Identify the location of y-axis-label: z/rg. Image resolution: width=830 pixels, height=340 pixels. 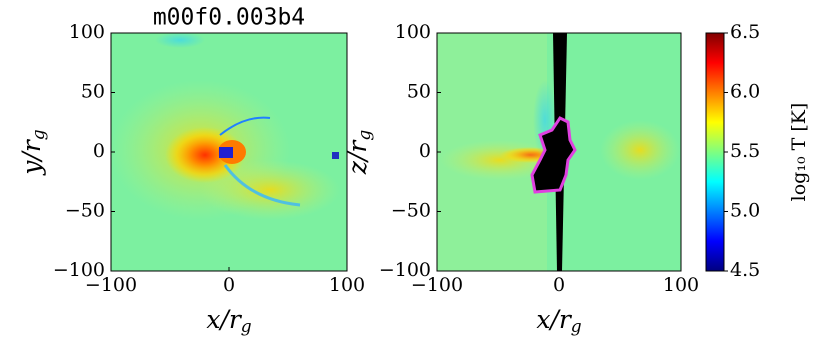
(359, 153).